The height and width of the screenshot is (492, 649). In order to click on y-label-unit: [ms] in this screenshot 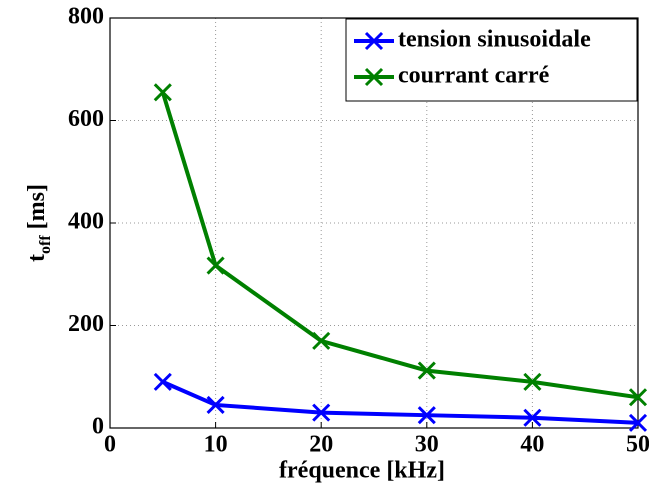, I will do `click(37, 206)`.